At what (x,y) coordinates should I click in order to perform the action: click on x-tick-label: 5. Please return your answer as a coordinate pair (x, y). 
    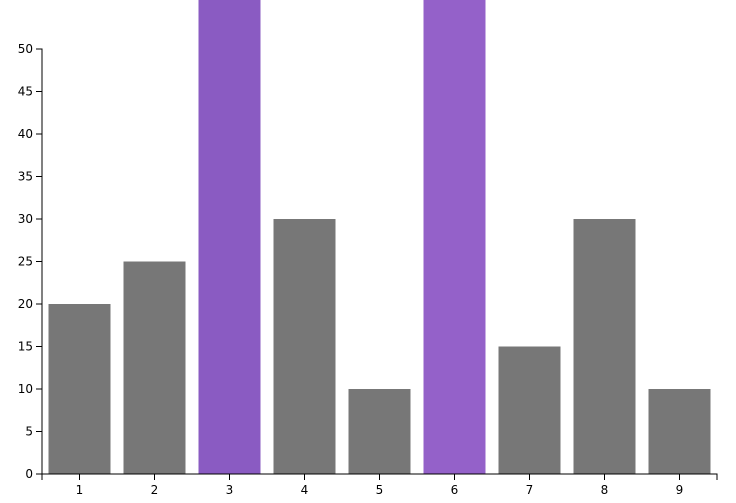
    Looking at the image, I should click on (380, 490).